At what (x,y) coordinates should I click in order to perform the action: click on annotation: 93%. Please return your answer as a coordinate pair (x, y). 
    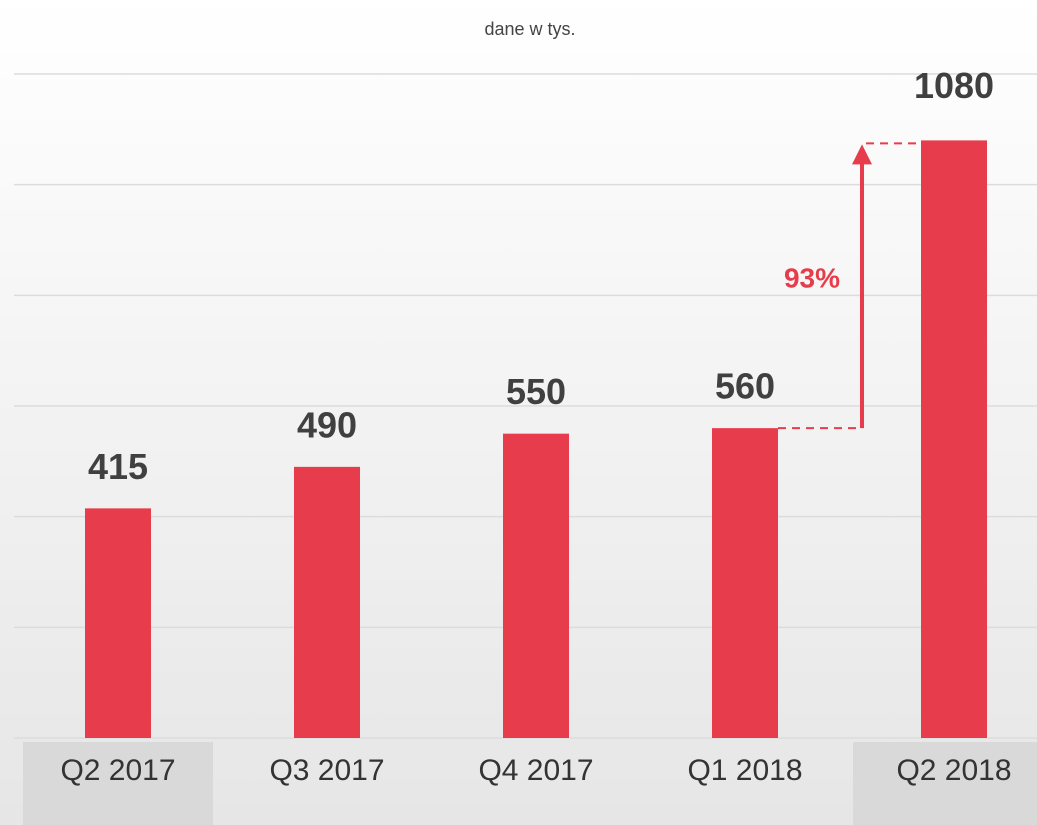
    Looking at the image, I should click on (812, 277).